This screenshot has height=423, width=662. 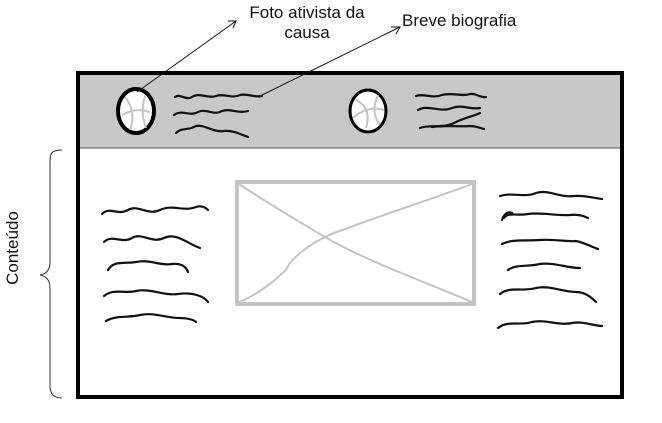 What do you see at coordinates (307, 12) in the screenshot?
I see `annotation-foto-line1: Foto ativista da` at bounding box center [307, 12].